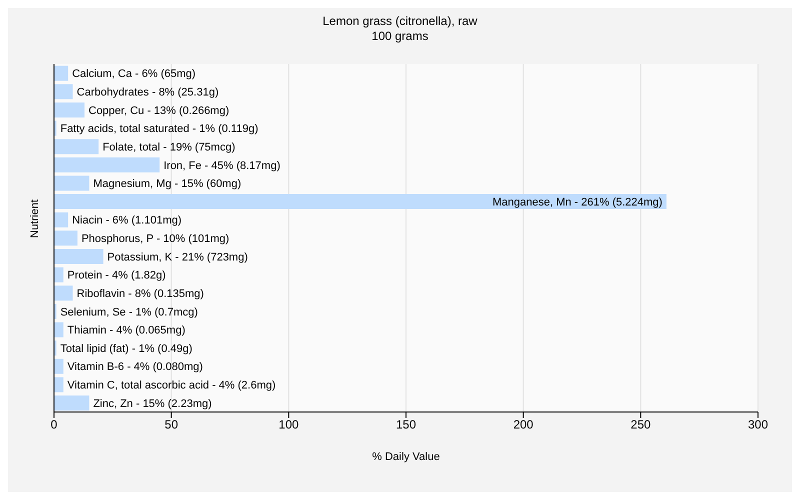  What do you see at coordinates (171, 386) in the screenshot?
I see `category-label: Vitamin C, total ascorbic acid - 4% (2.6mg)` at bounding box center [171, 386].